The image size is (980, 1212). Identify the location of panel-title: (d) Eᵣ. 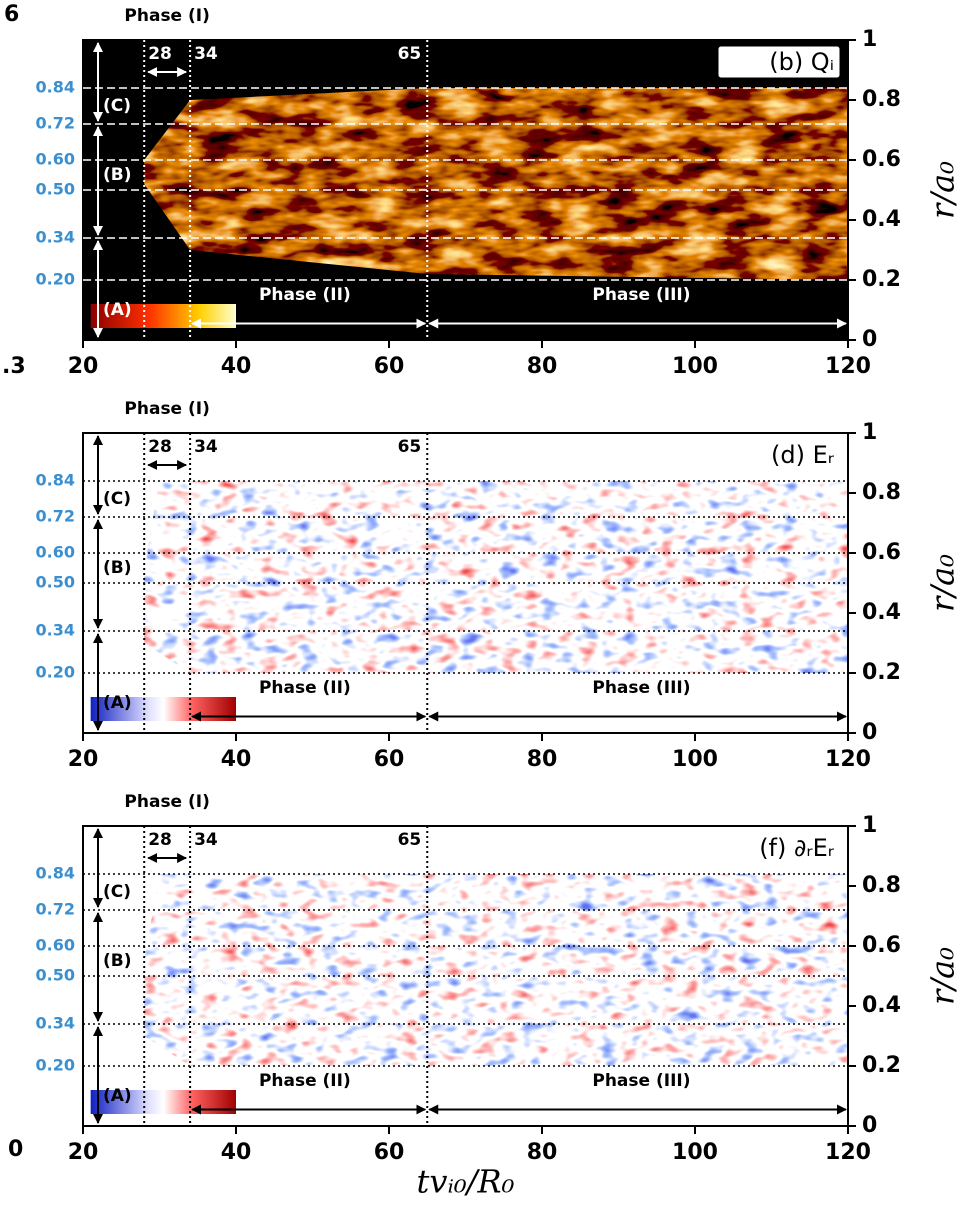
(803, 455).